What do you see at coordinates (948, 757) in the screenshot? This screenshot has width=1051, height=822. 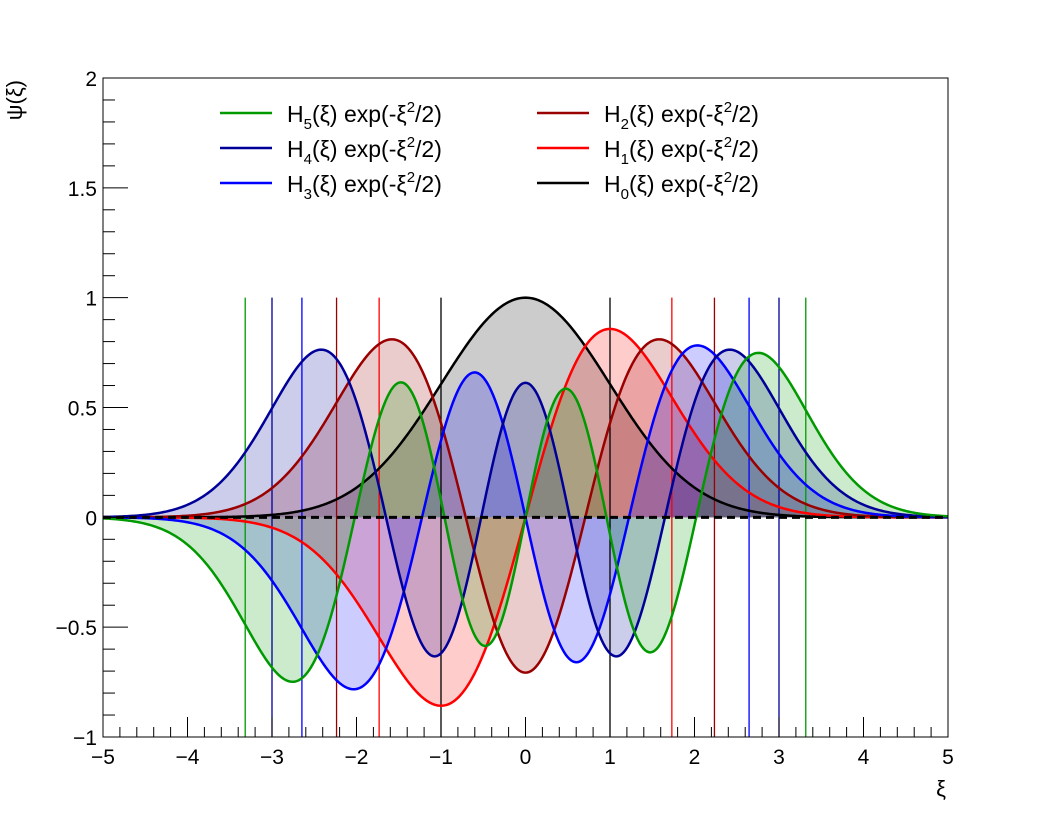 I see `x-tick-label: 5` at bounding box center [948, 757].